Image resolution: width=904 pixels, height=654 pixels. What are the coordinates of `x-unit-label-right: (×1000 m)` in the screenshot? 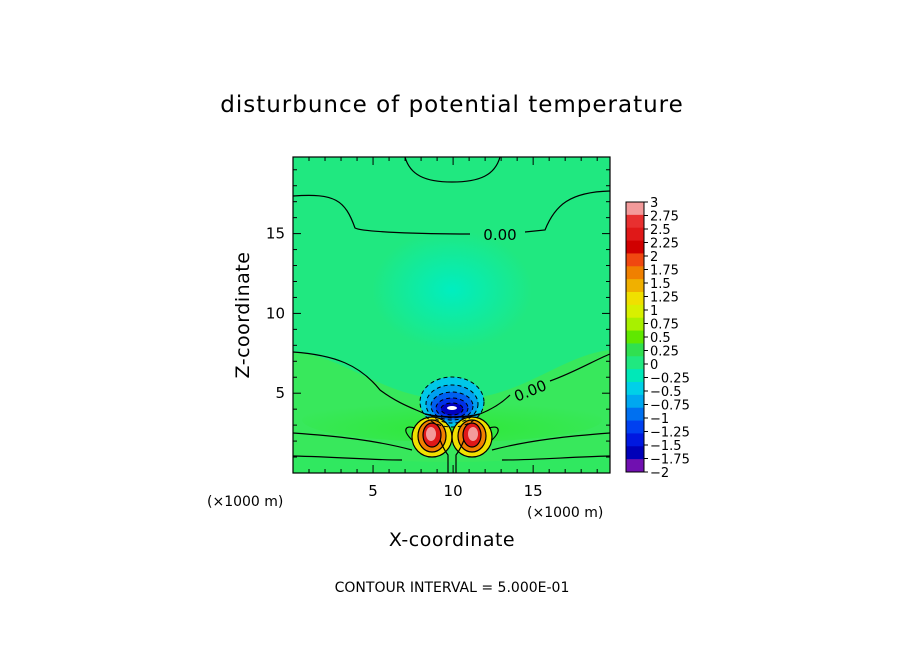 It's located at (565, 513).